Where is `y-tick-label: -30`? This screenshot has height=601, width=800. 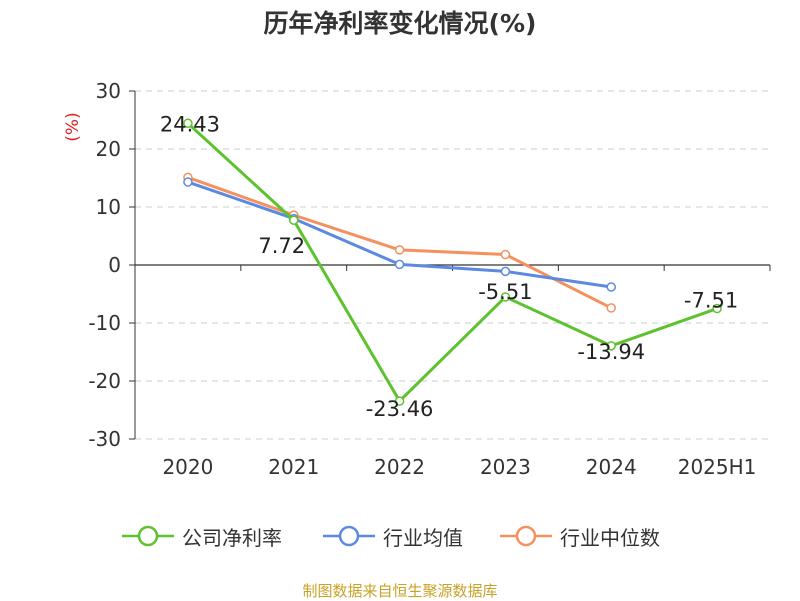
y-tick-label: -30 is located at coordinates (104, 439).